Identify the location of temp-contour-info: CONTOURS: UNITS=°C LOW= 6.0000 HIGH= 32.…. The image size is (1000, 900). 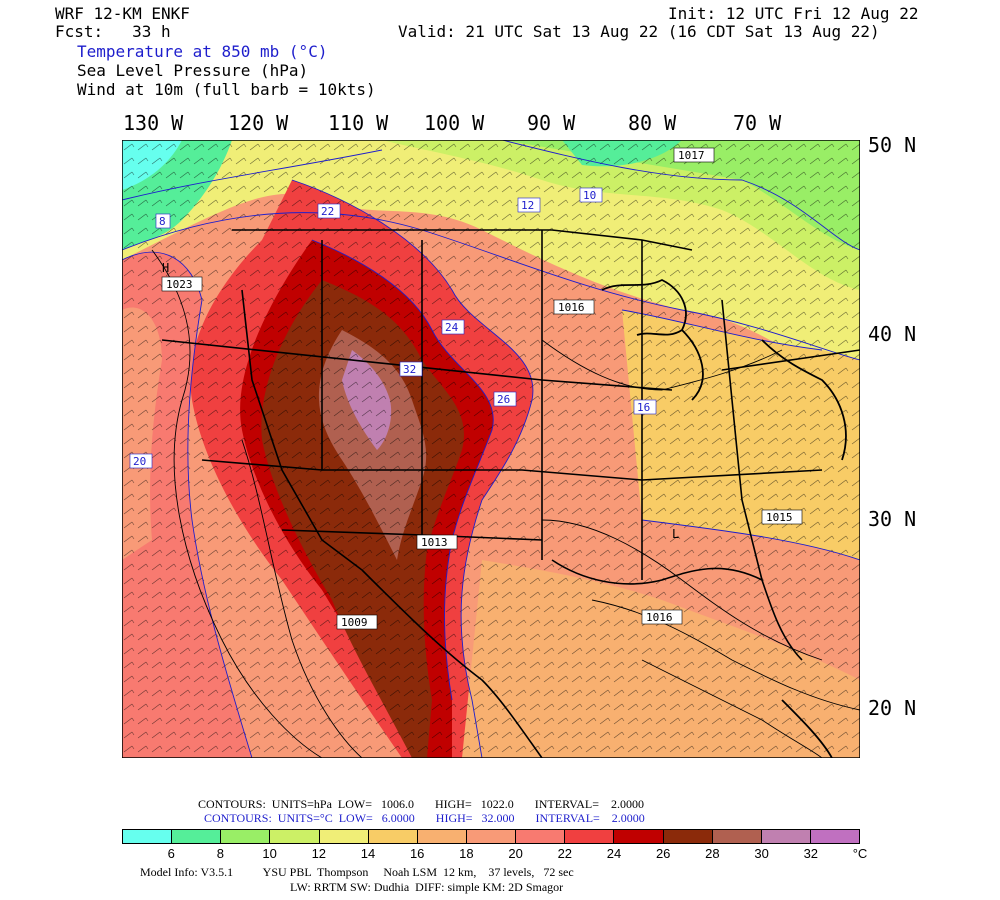
(424, 818).